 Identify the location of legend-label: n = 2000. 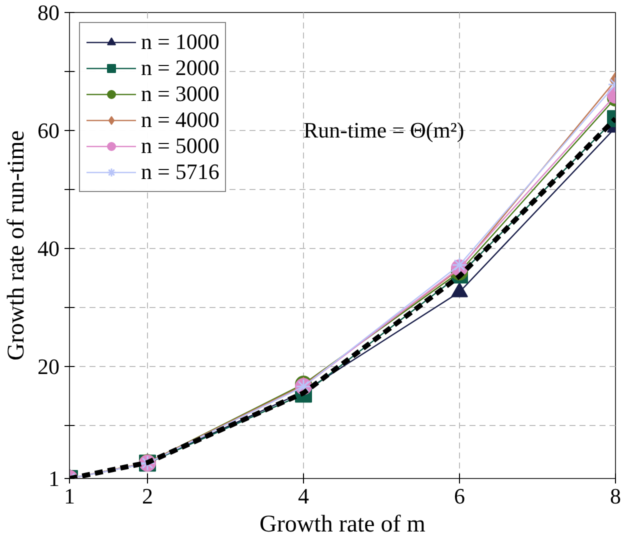
(180, 68).